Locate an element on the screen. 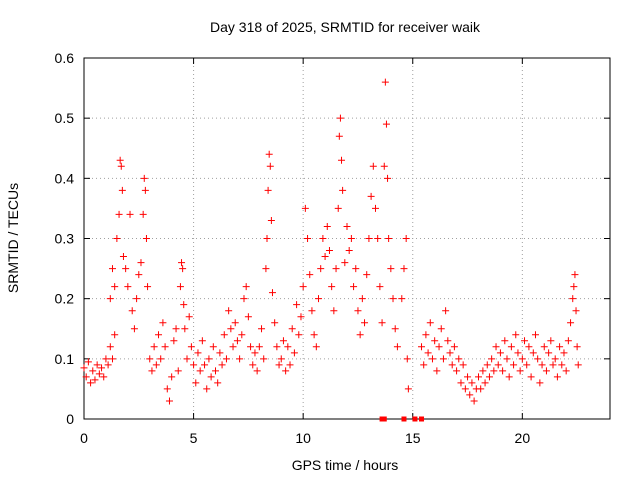 Image resolution: width=640 pixels, height=480 pixels. x-axis-label: GPS time / hours is located at coordinates (345, 465).